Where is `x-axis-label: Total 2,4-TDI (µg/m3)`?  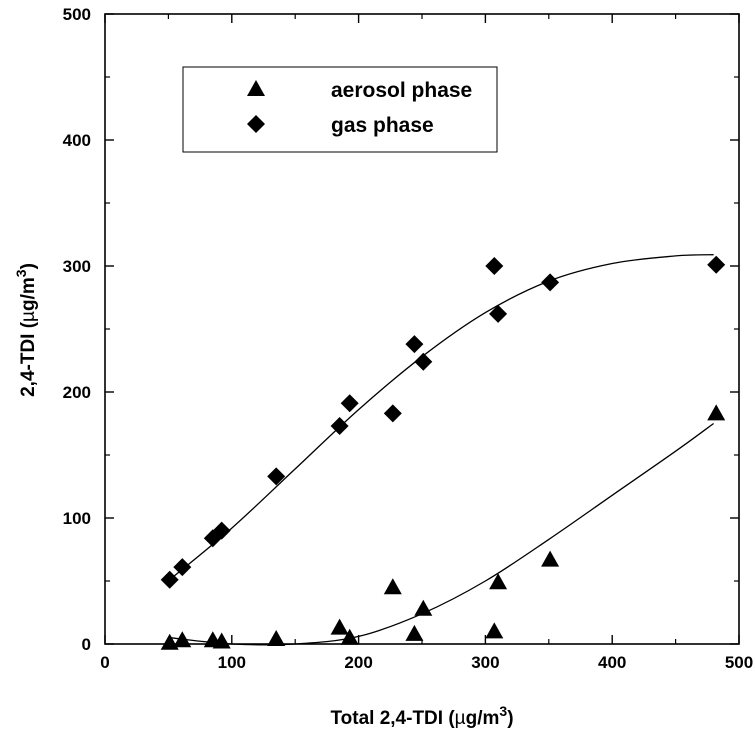 x-axis-label: Total 2,4-TDI (µg/m3) is located at coordinates (421, 716).